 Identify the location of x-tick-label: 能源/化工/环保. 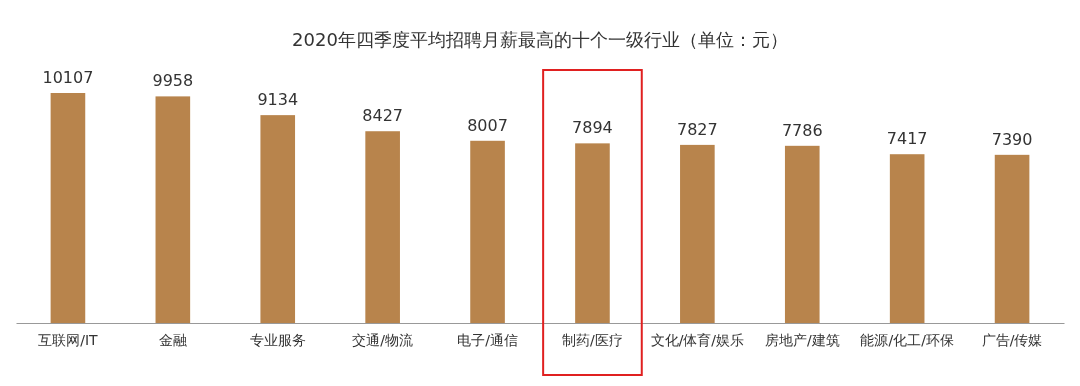
(907, 339).